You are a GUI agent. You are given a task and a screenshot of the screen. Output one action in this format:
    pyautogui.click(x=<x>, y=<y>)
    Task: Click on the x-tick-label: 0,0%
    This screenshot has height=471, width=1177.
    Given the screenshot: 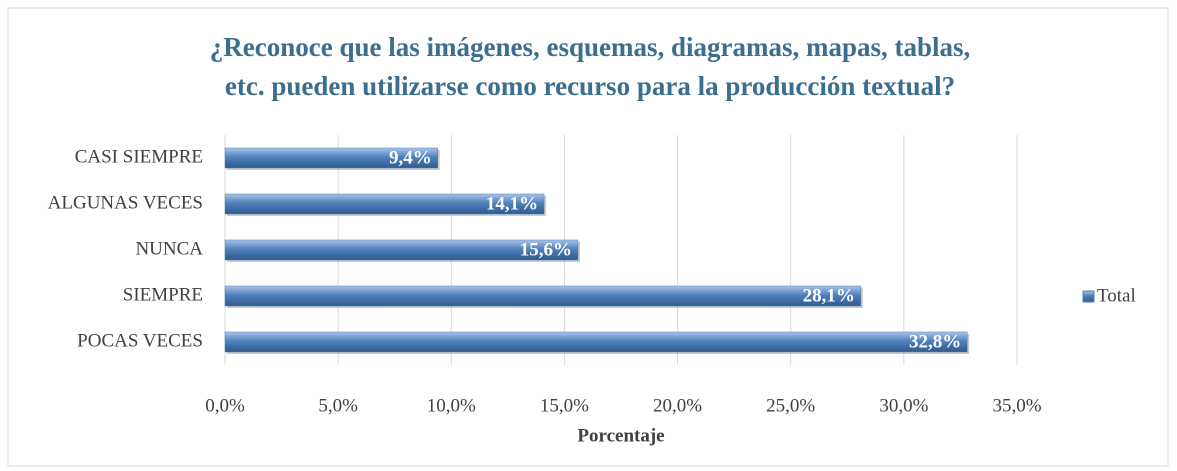 What is the action you would take?
    pyautogui.click(x=225, y=405)
    